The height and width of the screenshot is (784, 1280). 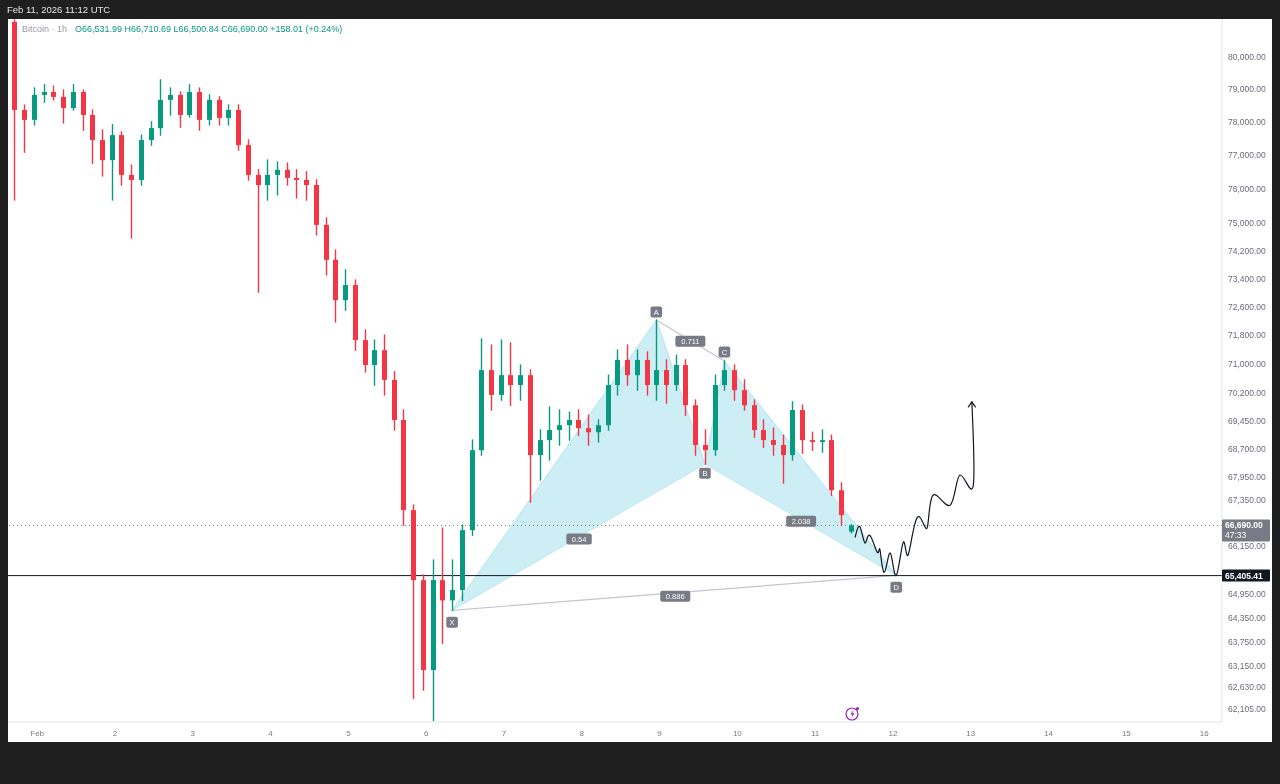 I want to click on x-tick-label: 11, so click(x=815, y=733).